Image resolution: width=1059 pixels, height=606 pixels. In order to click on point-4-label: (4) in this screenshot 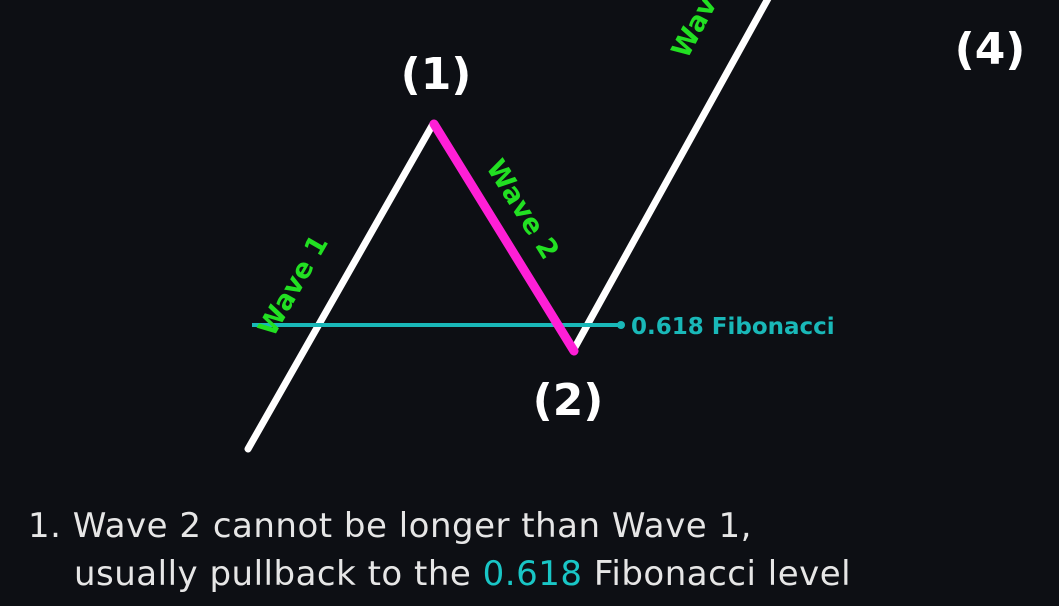, I will do `click(990, 49)`.